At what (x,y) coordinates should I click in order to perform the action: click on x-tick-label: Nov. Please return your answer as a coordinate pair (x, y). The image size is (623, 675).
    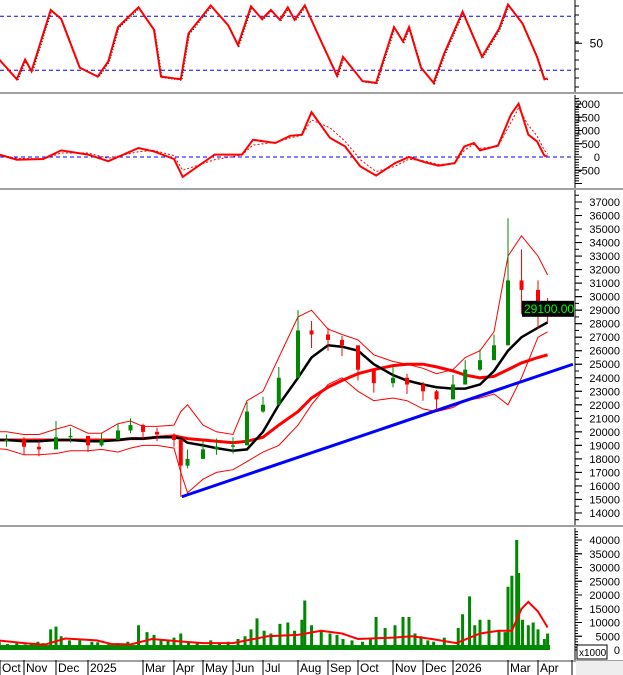
    Looking at the image, I should click on (405, 668).